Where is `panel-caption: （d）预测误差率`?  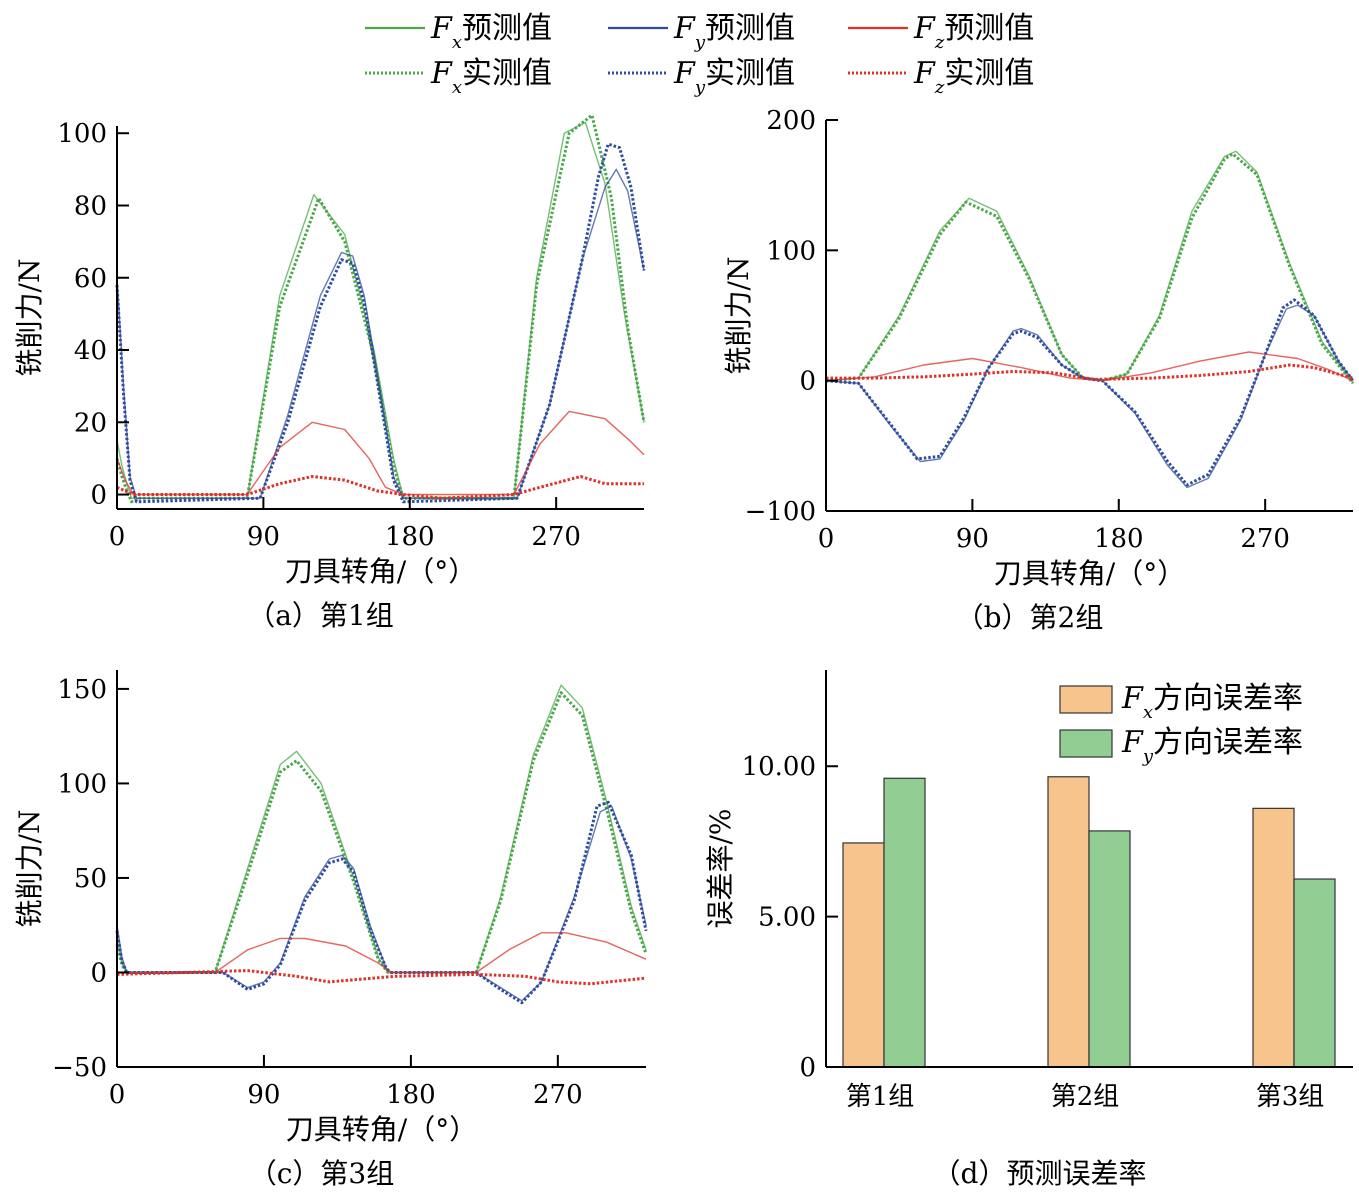
panel-caption: （d）预测误差率 is located at coordinates (1040, 1173).